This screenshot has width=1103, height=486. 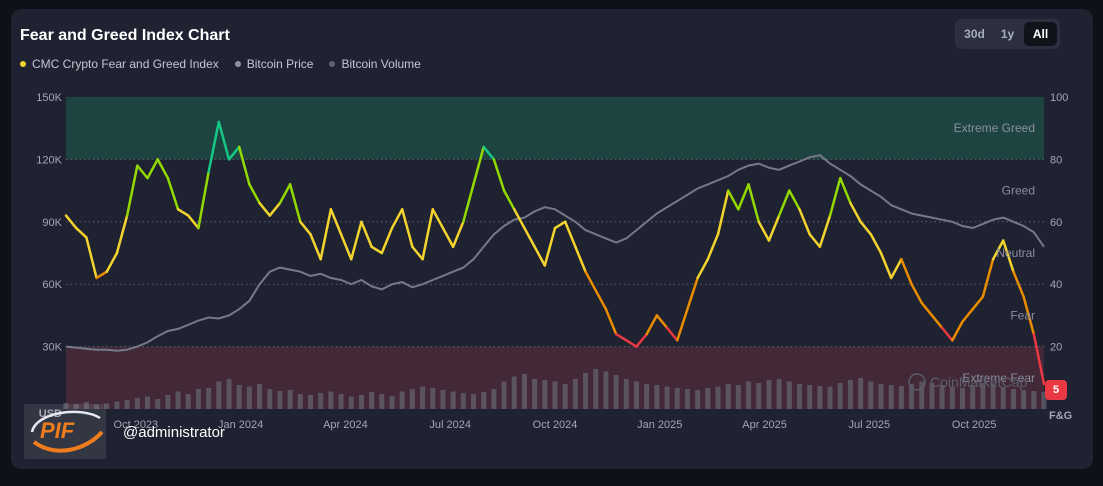 I want to click on legend-label-bitcoin-volume: Bitcoin Volume, so click(x=381, y=64).